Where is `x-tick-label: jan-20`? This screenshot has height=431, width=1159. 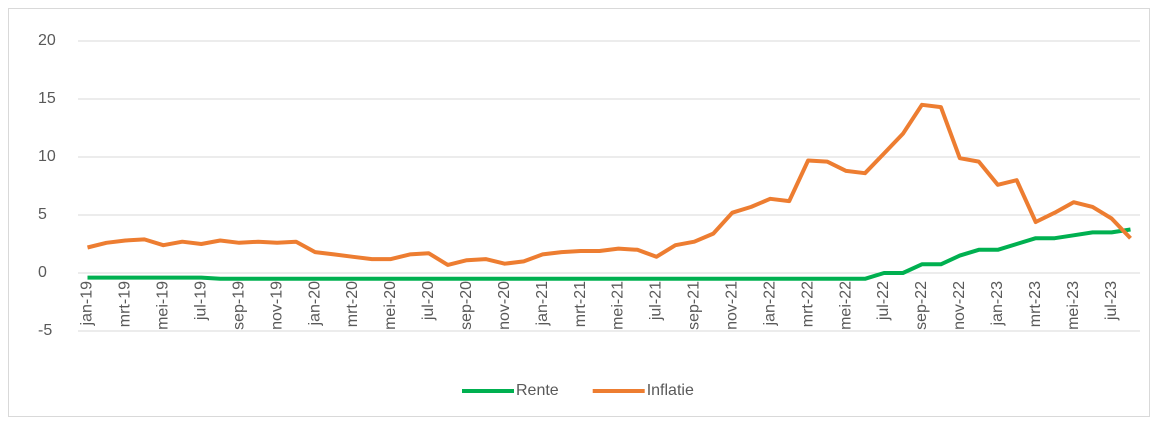 x-tick-label: jan-20 is located at coordinates (314, 304).